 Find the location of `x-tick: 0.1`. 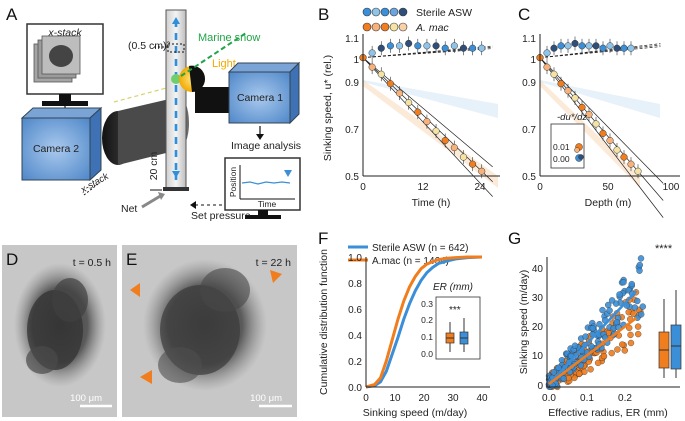

x-tick: 0.1 is located at coordinates (587, 398).